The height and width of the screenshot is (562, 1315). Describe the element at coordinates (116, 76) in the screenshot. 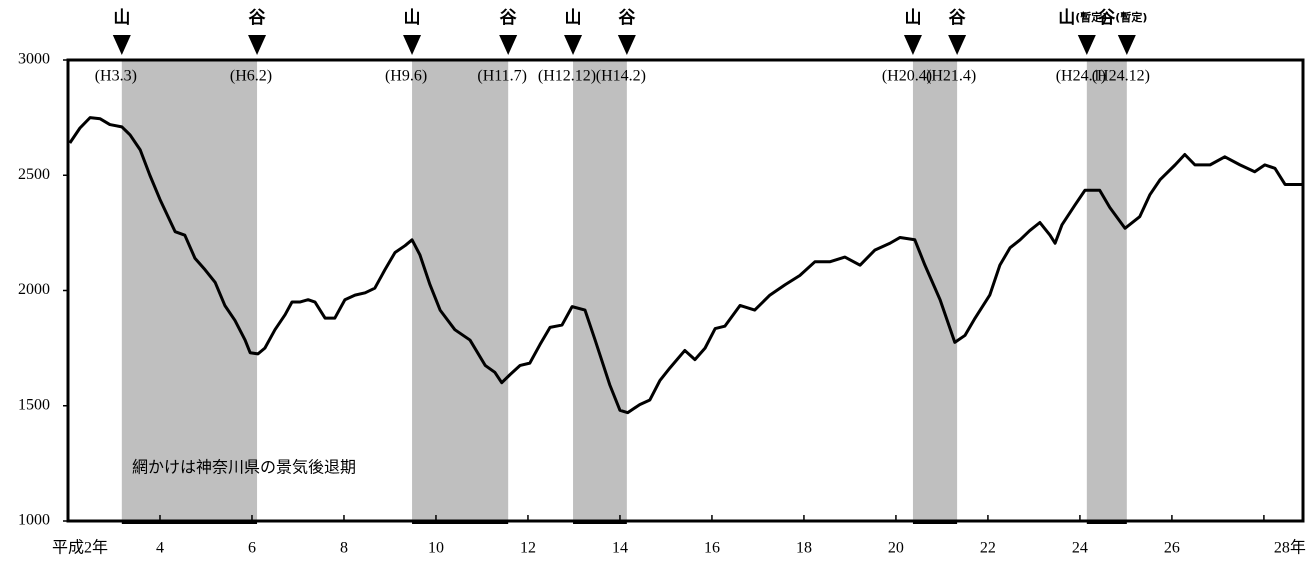

I see `turning-point-date: (H3.3)` at that location.